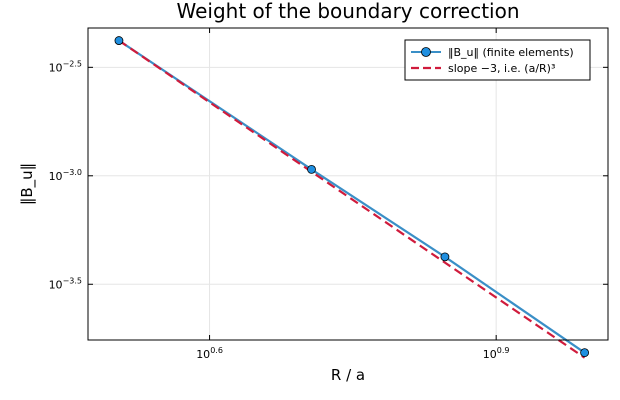 The image size is (620, 400). Describe the element at coordinates (65, 283) in the screenshot. I see `y-tick-label: 10−3.5` at that location.